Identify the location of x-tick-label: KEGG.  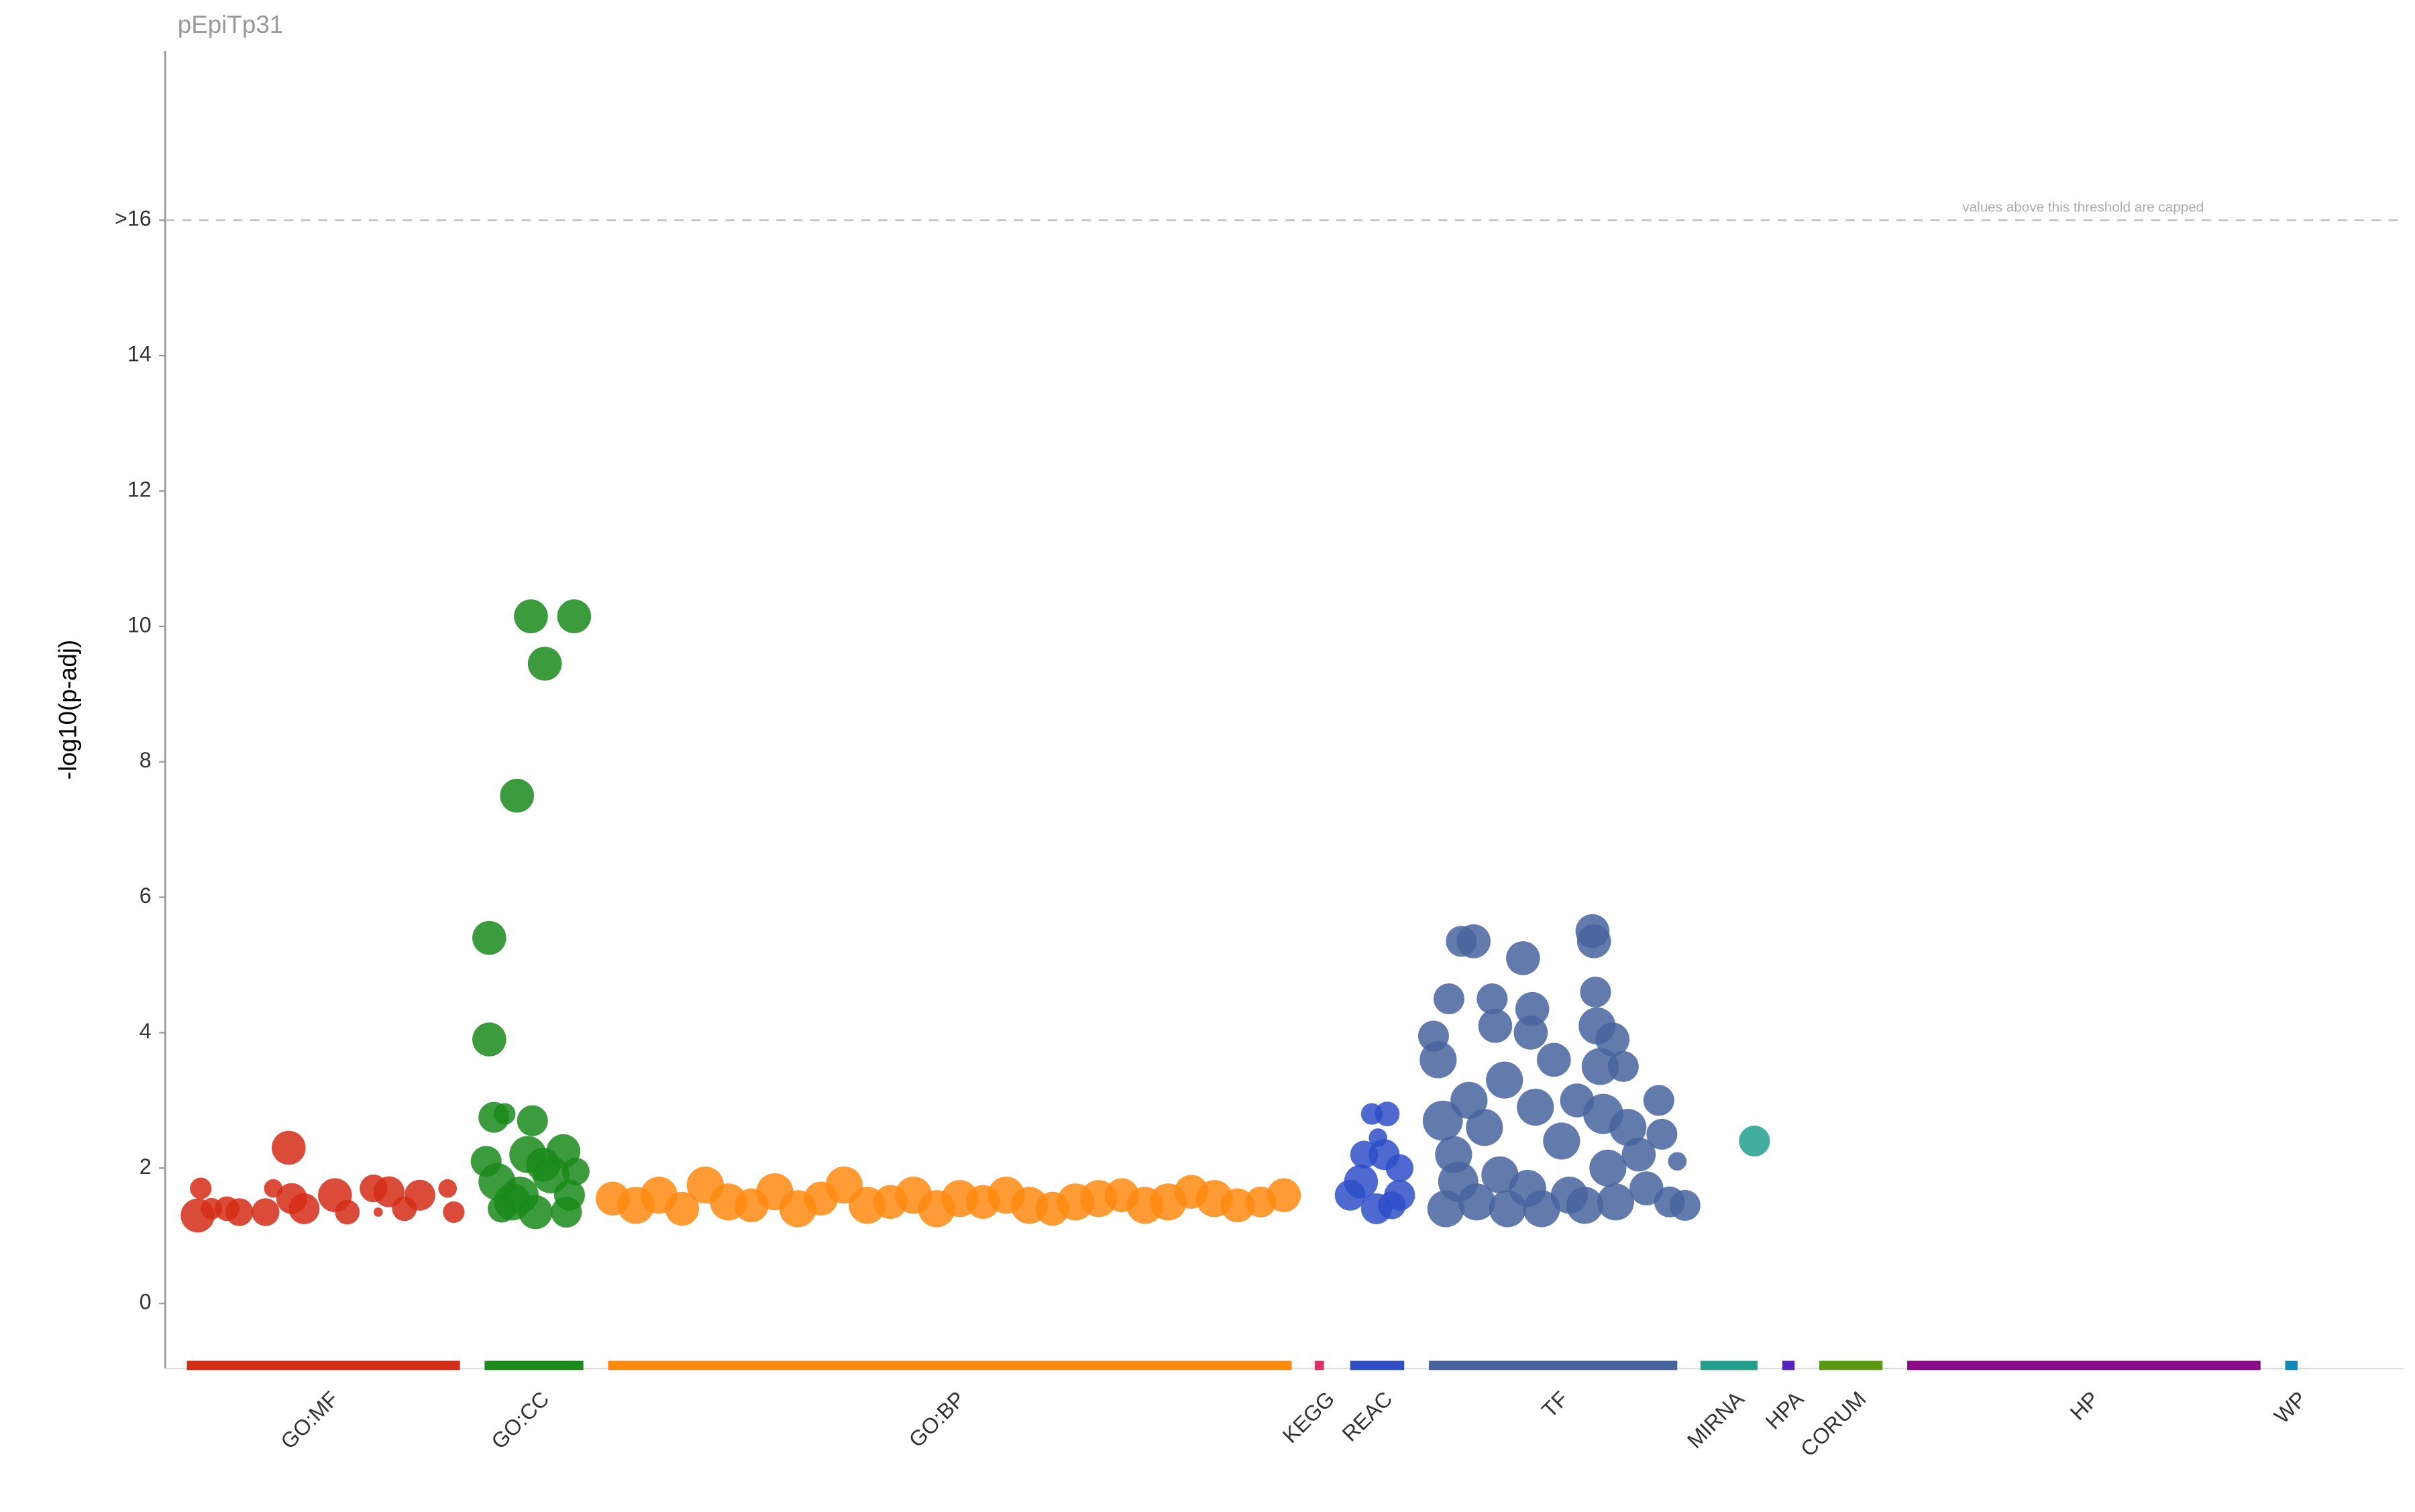
(1308, 1417).